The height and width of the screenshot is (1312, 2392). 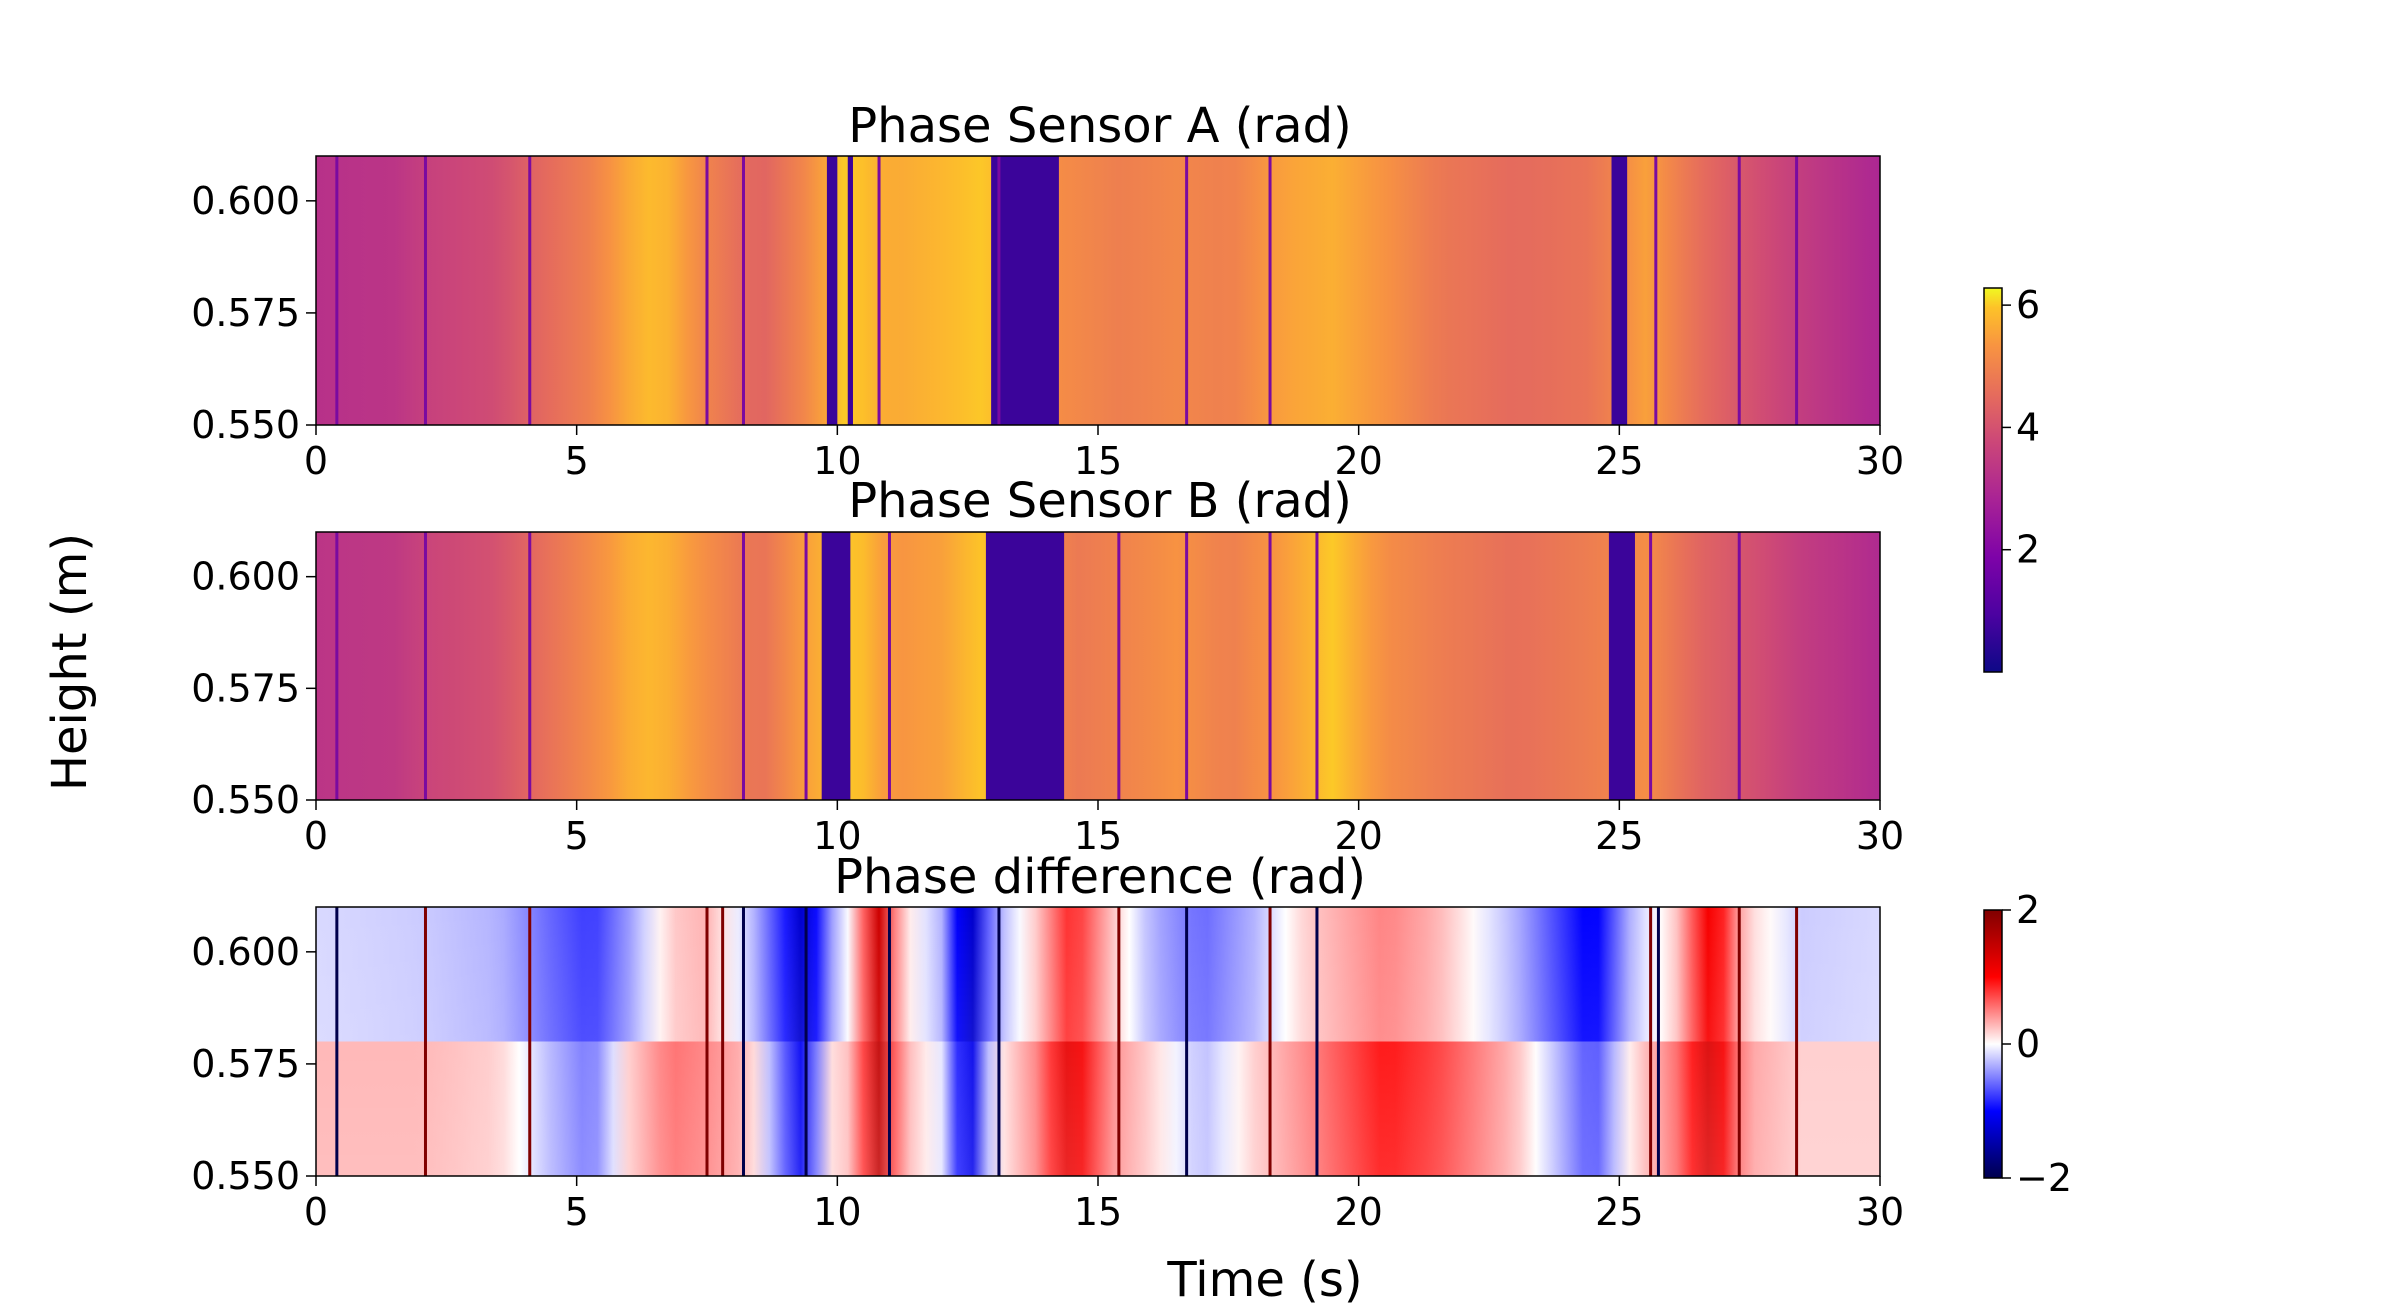 I want to click on colorbar-ticks: −2 0 2, so click(x=2037, y=1044).